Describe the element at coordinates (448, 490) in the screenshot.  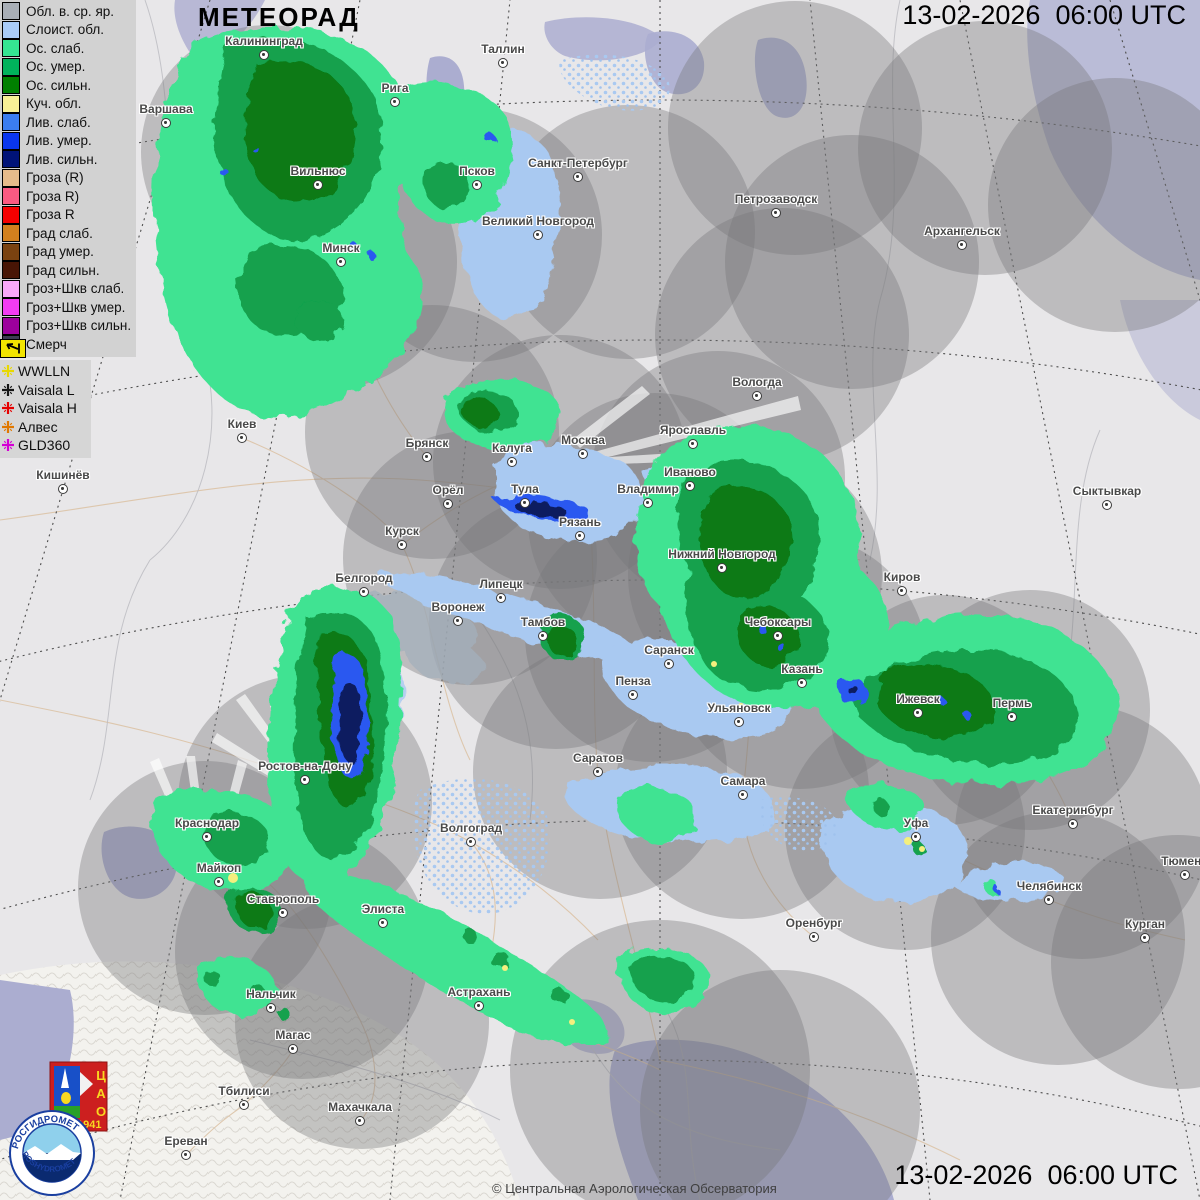
I see `city-label: Орёл` at that location.